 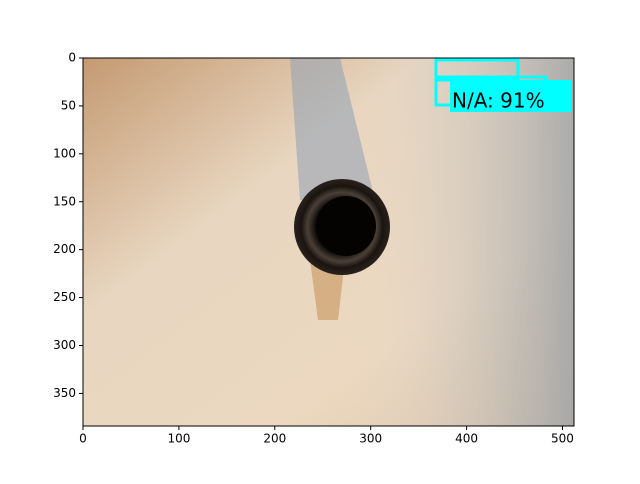 What do you see at coordinates (466, 439) in the screenshot?
I see `x-tick-label: 400` at bounding box center [466, 439].